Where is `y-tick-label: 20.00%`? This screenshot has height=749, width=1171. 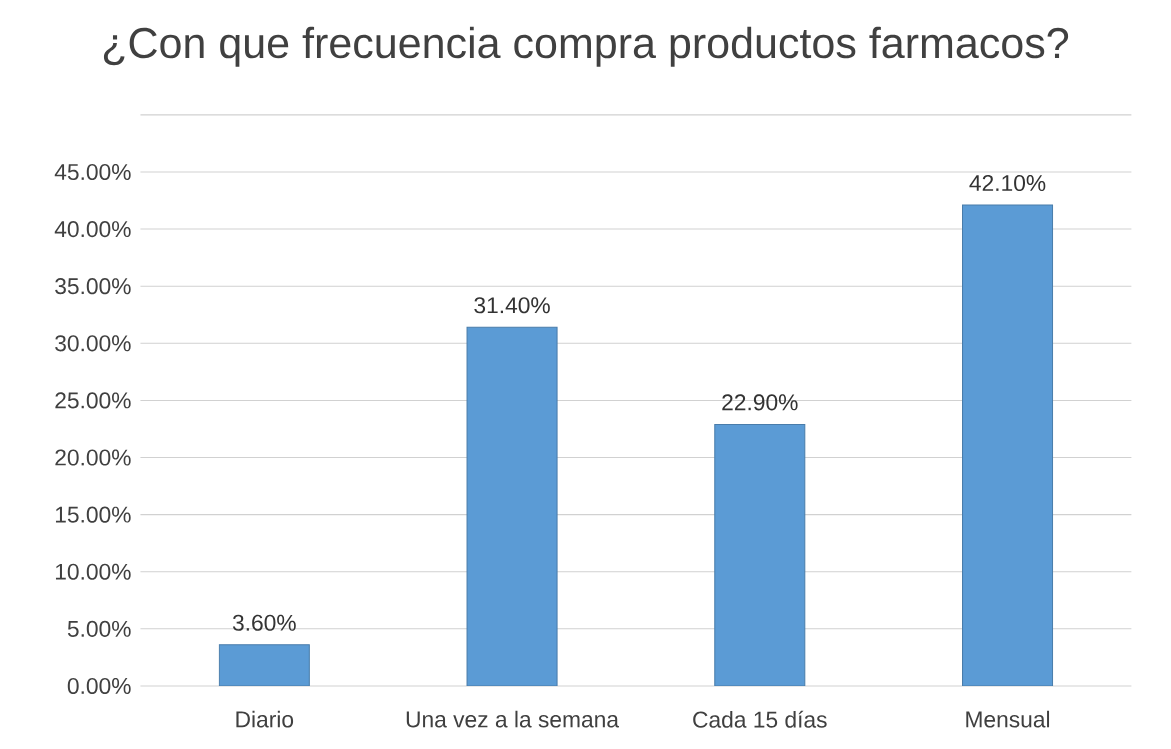 y-tick-label: 20.00% is located at coordinates (93, 457).